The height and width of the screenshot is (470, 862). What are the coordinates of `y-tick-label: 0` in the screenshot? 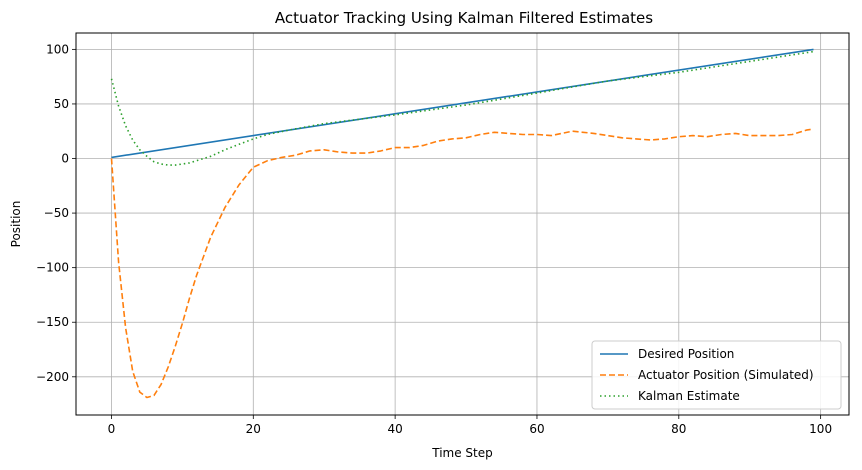 It's located at (65, 159).